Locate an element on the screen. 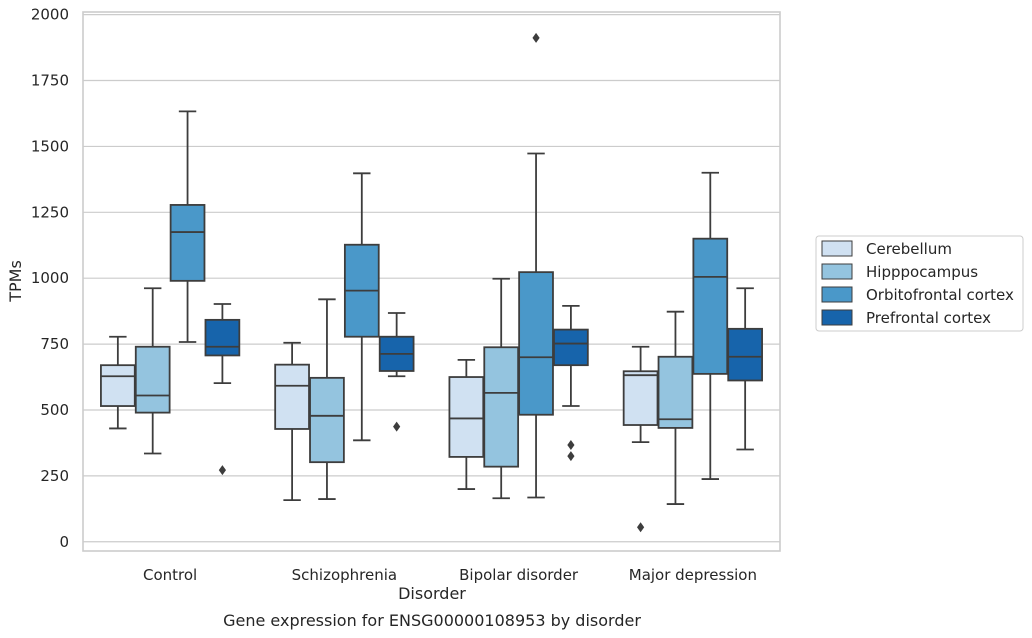  legend-label-1: Hipppocampus is located at coordinates (922, 272).